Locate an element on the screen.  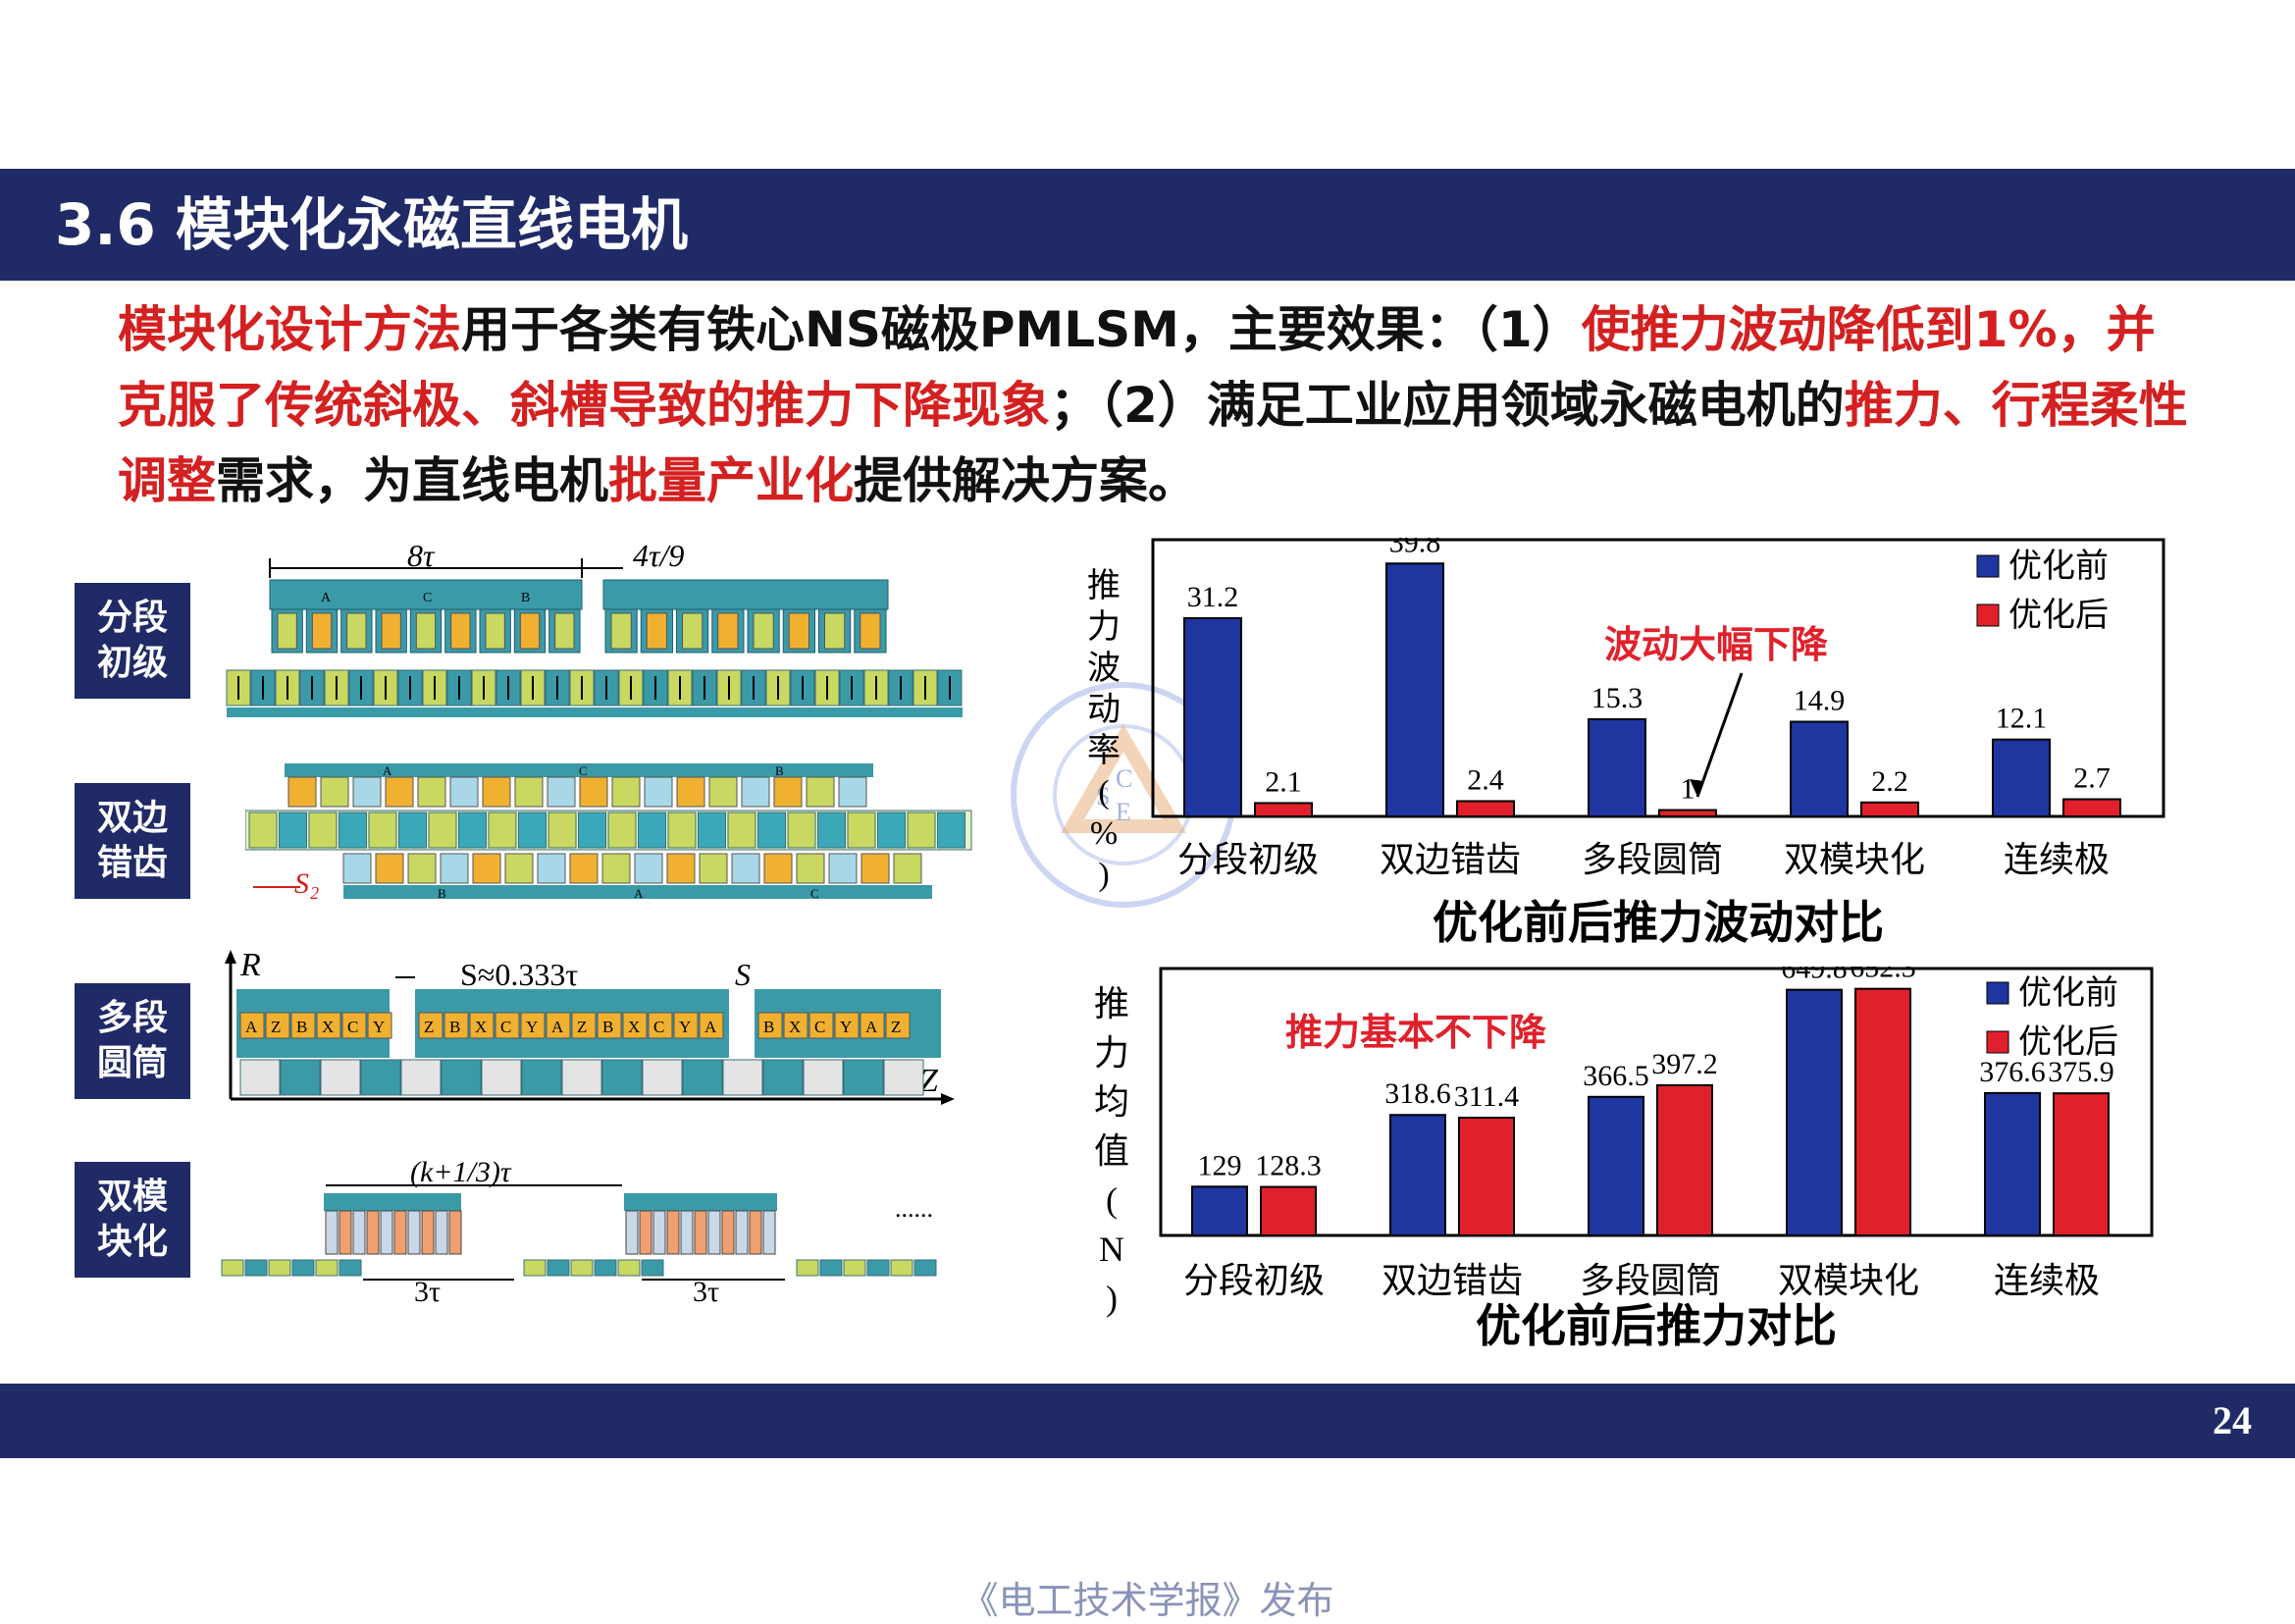
coil-label: X is located at coordinates (634, 1027).